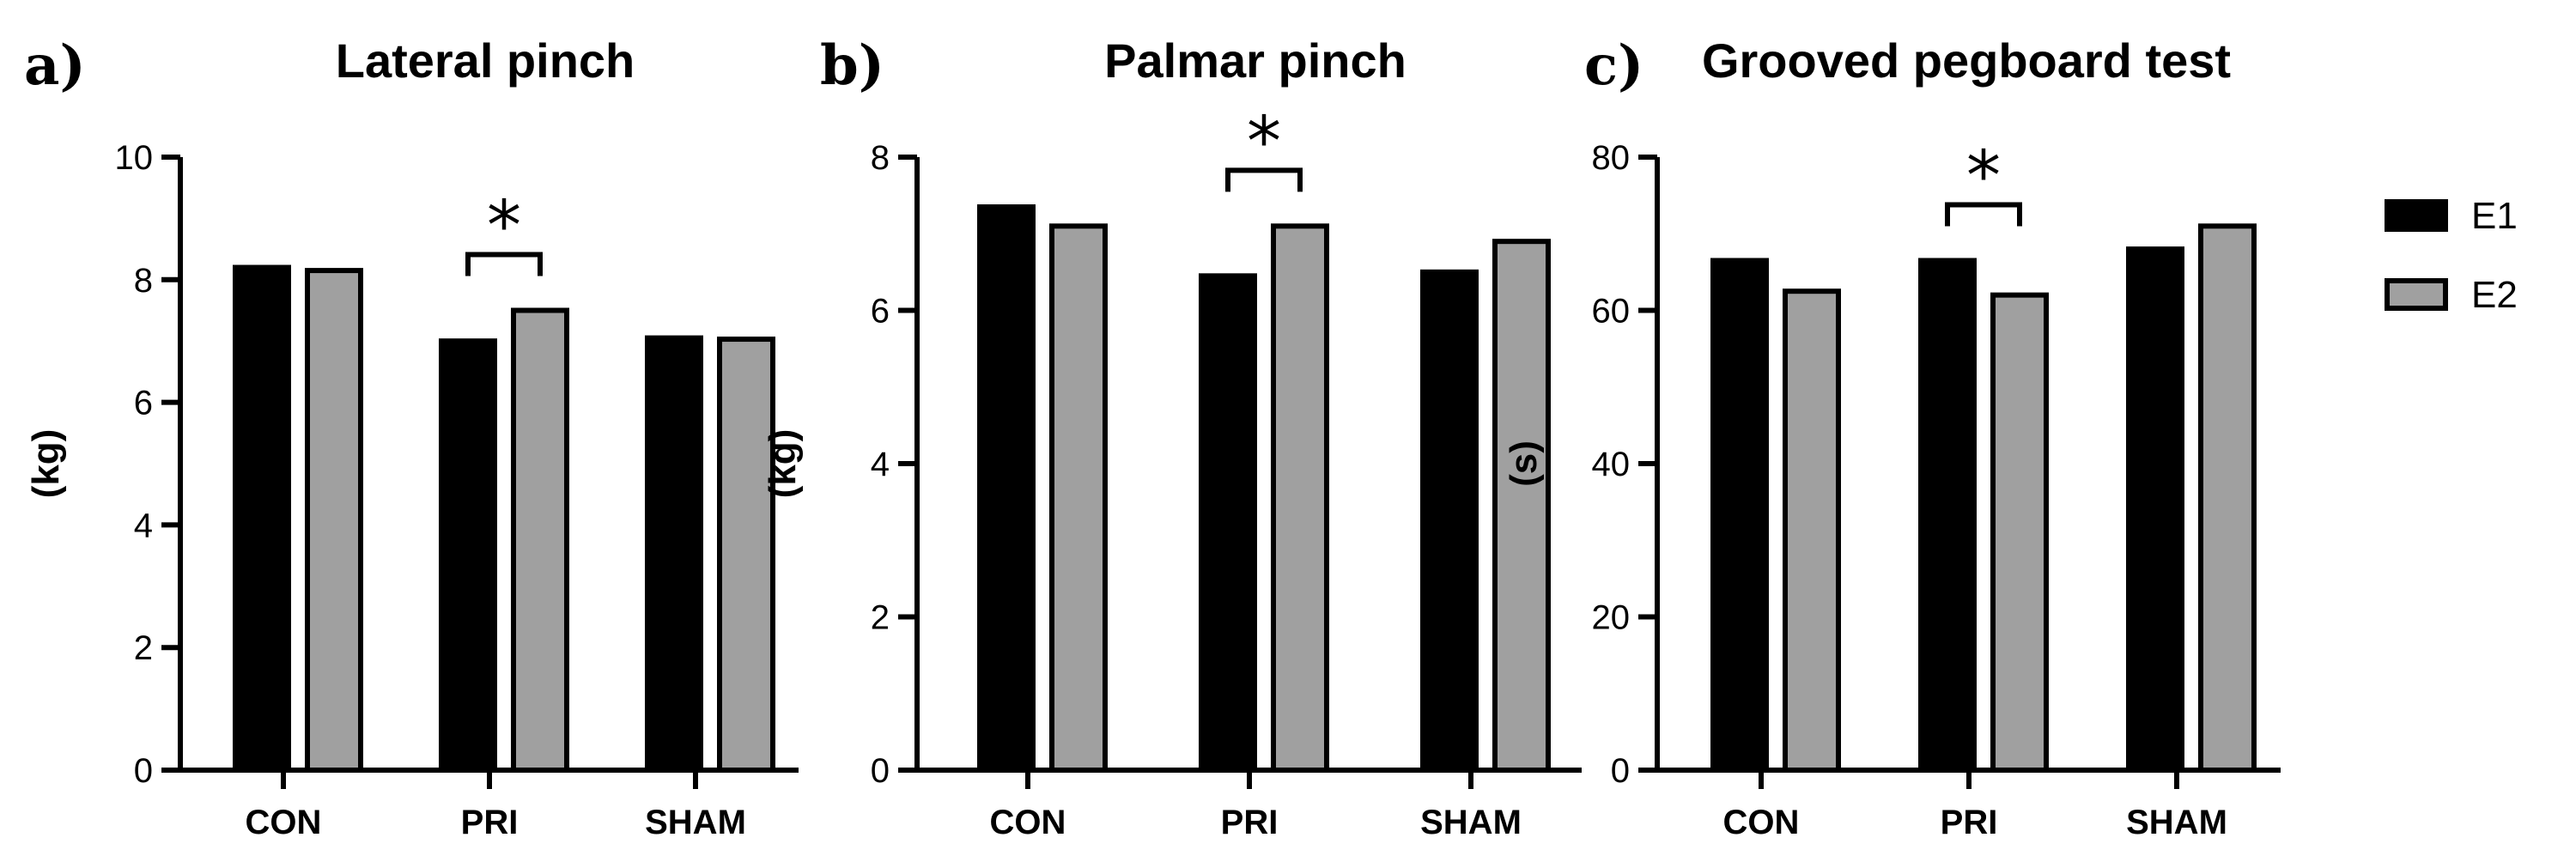  What do you see at coordinates (134, 158) in the screenshot?
I see `y-tick-label: 10` at bounding box center [134, 158].